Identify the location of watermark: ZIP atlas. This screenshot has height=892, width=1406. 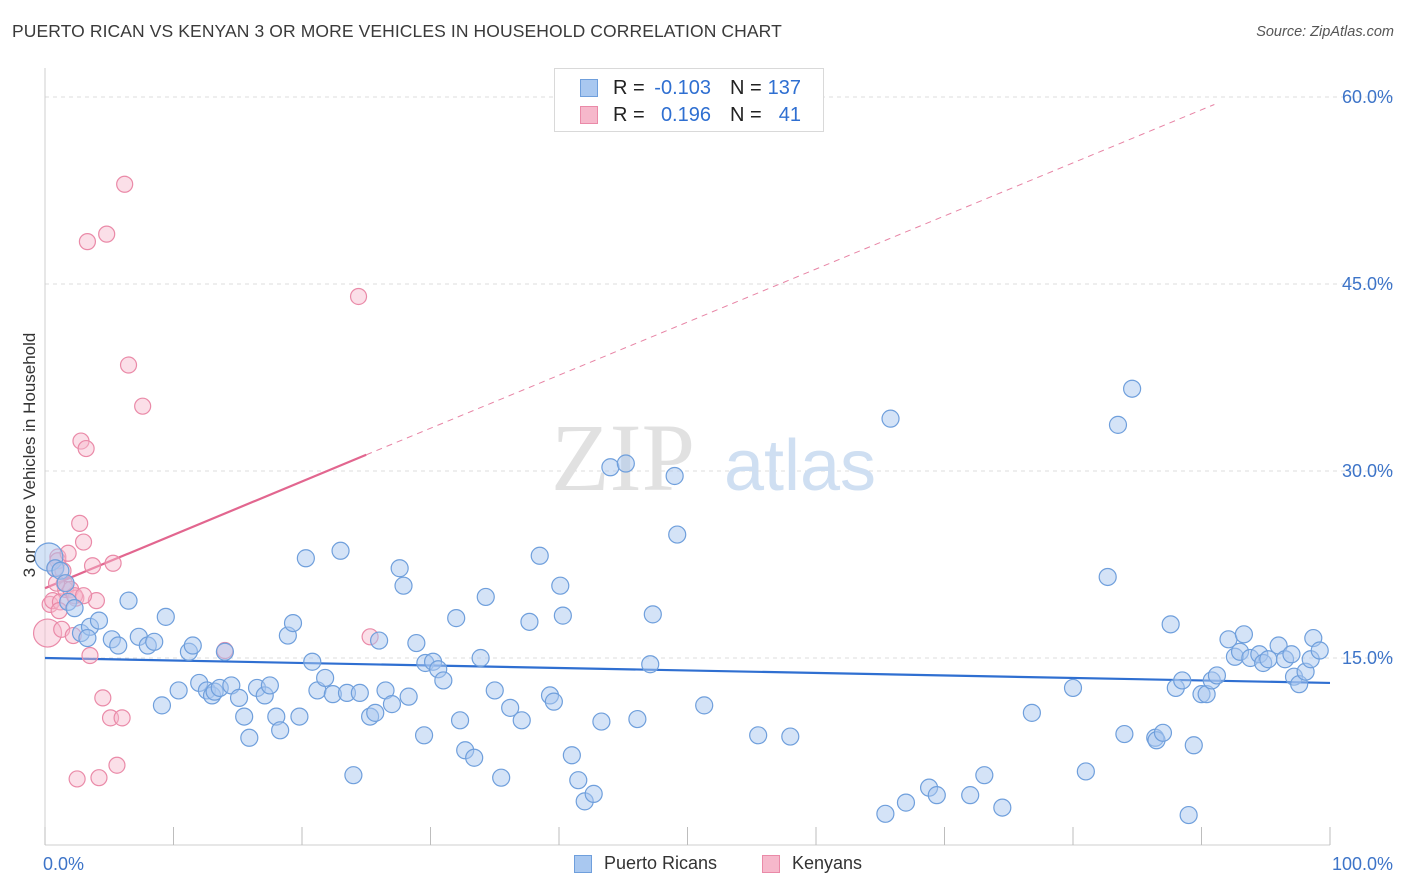
(713, 457).